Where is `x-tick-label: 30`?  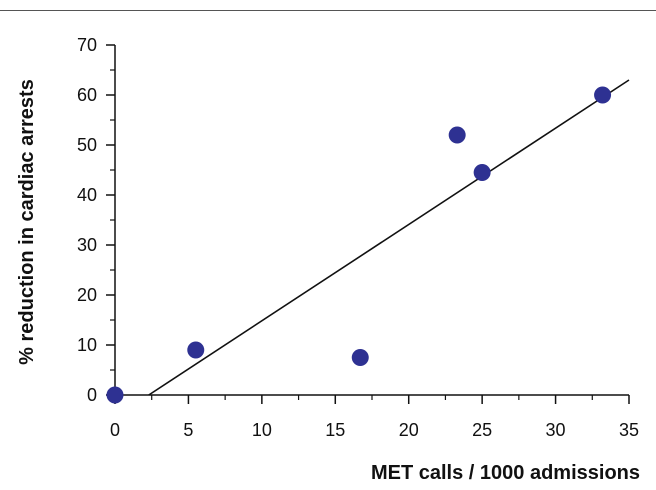 x-tick-label: 30 is located at coordinates (556, 430).